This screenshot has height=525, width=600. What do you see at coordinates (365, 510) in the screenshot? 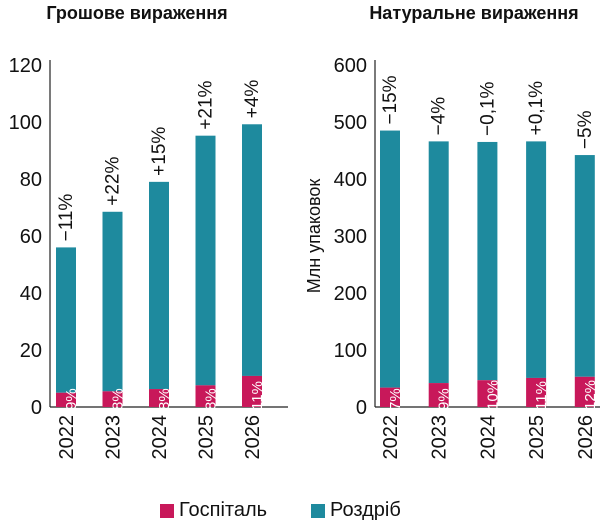
I see `legend-retail-label: Роздріб` at bounding box center [365, 510].